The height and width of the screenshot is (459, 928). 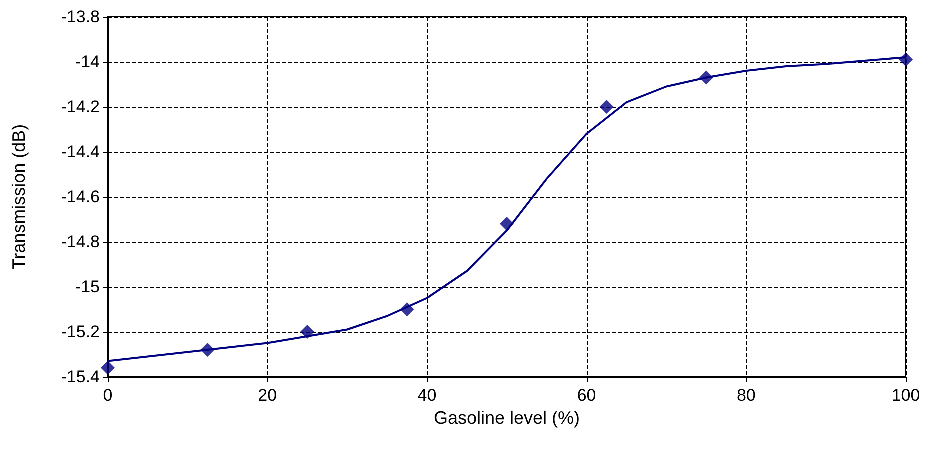 What do you see at coordinates (586, 395) in the screenshot?
I see `x-tick-label: 60` at bounding box center [586, 395].